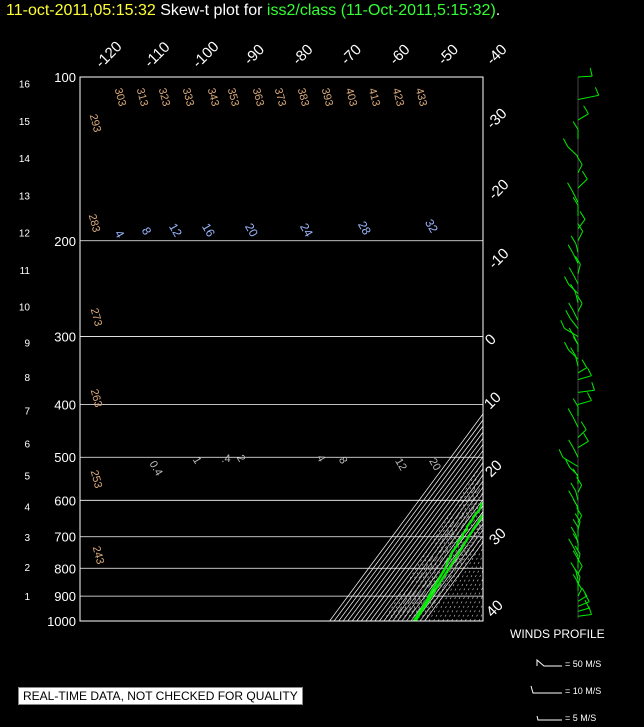 The image size is (644, 727). I want to click on height-tick-4: 4, so click(27, 508).